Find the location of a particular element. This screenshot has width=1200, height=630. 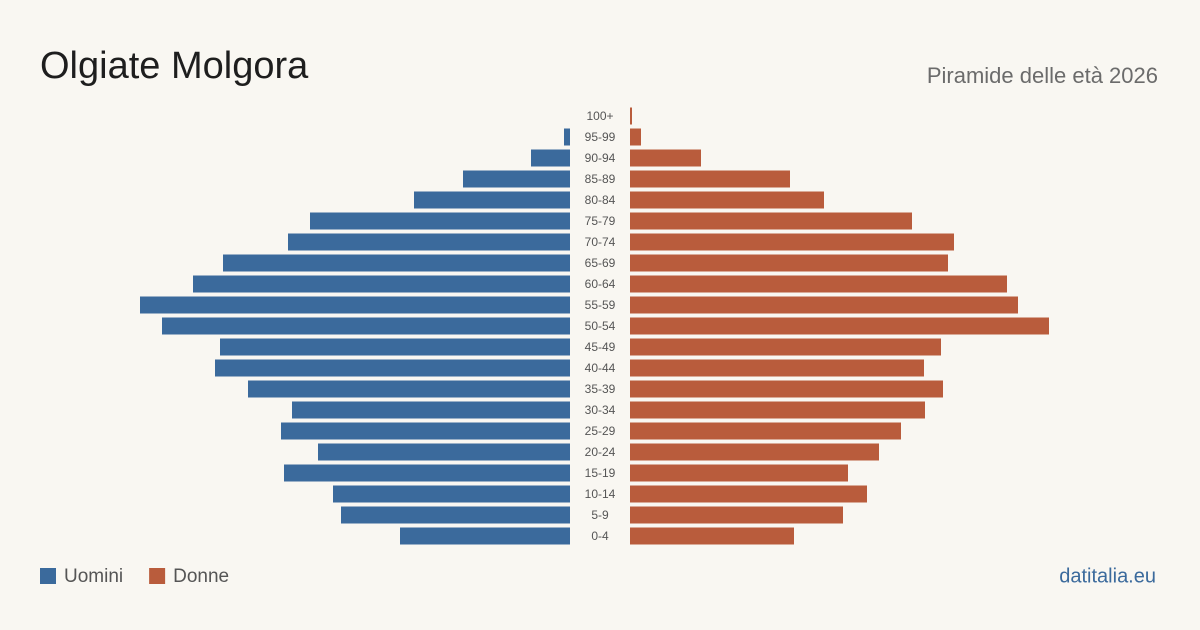

age-label: 80-84 is located at coordinates (600, 200).